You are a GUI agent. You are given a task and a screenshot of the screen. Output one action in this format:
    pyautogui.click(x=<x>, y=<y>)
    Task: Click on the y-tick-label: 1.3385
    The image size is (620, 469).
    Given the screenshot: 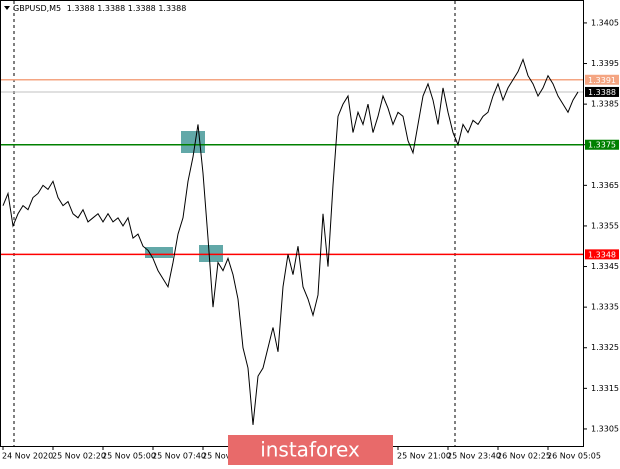 What is the action you would take?
    pyautogui.click(x=605, y=104)
    